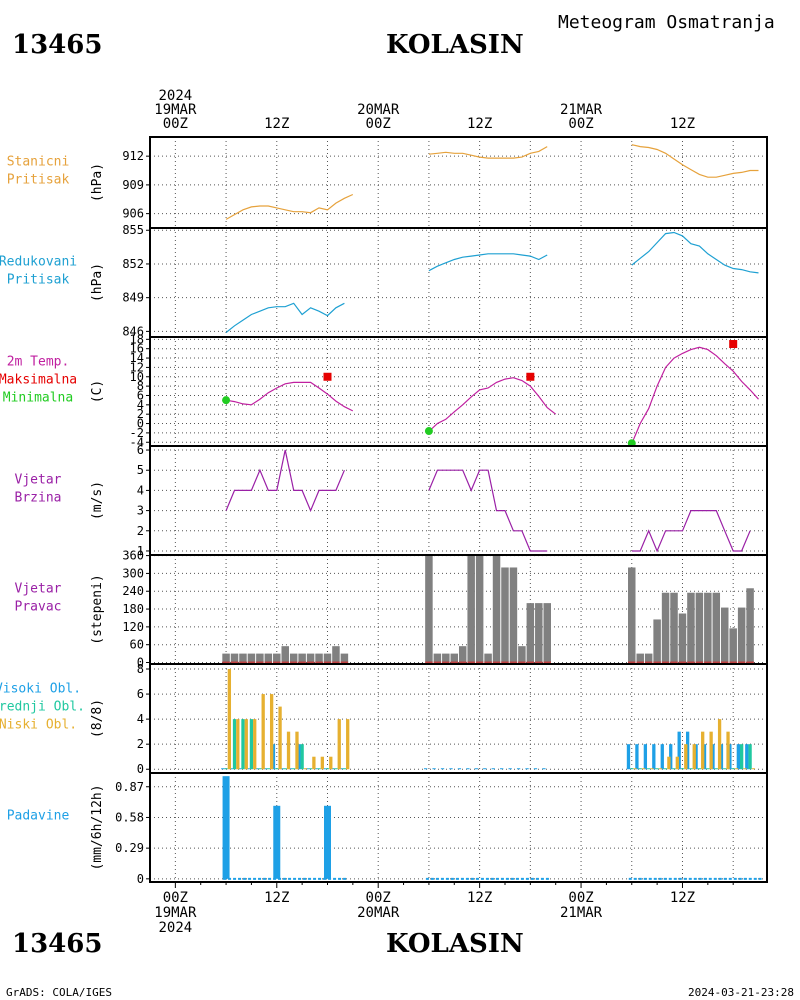 The height and width of the screenshot is (1000, 800). Describe the element at coordinates (97, 391) in the screenshot. I see `y-axis-unit: (C)` at that location.